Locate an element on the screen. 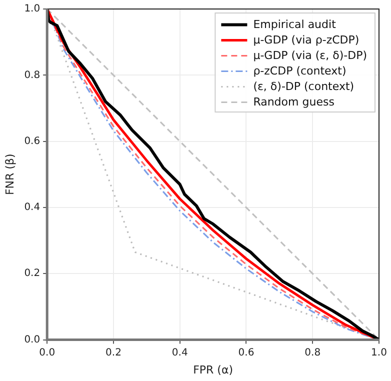 The width and height of the screenshot is (391, 381). x-tick-label: 0.4 is located at coordinates (180, 352).